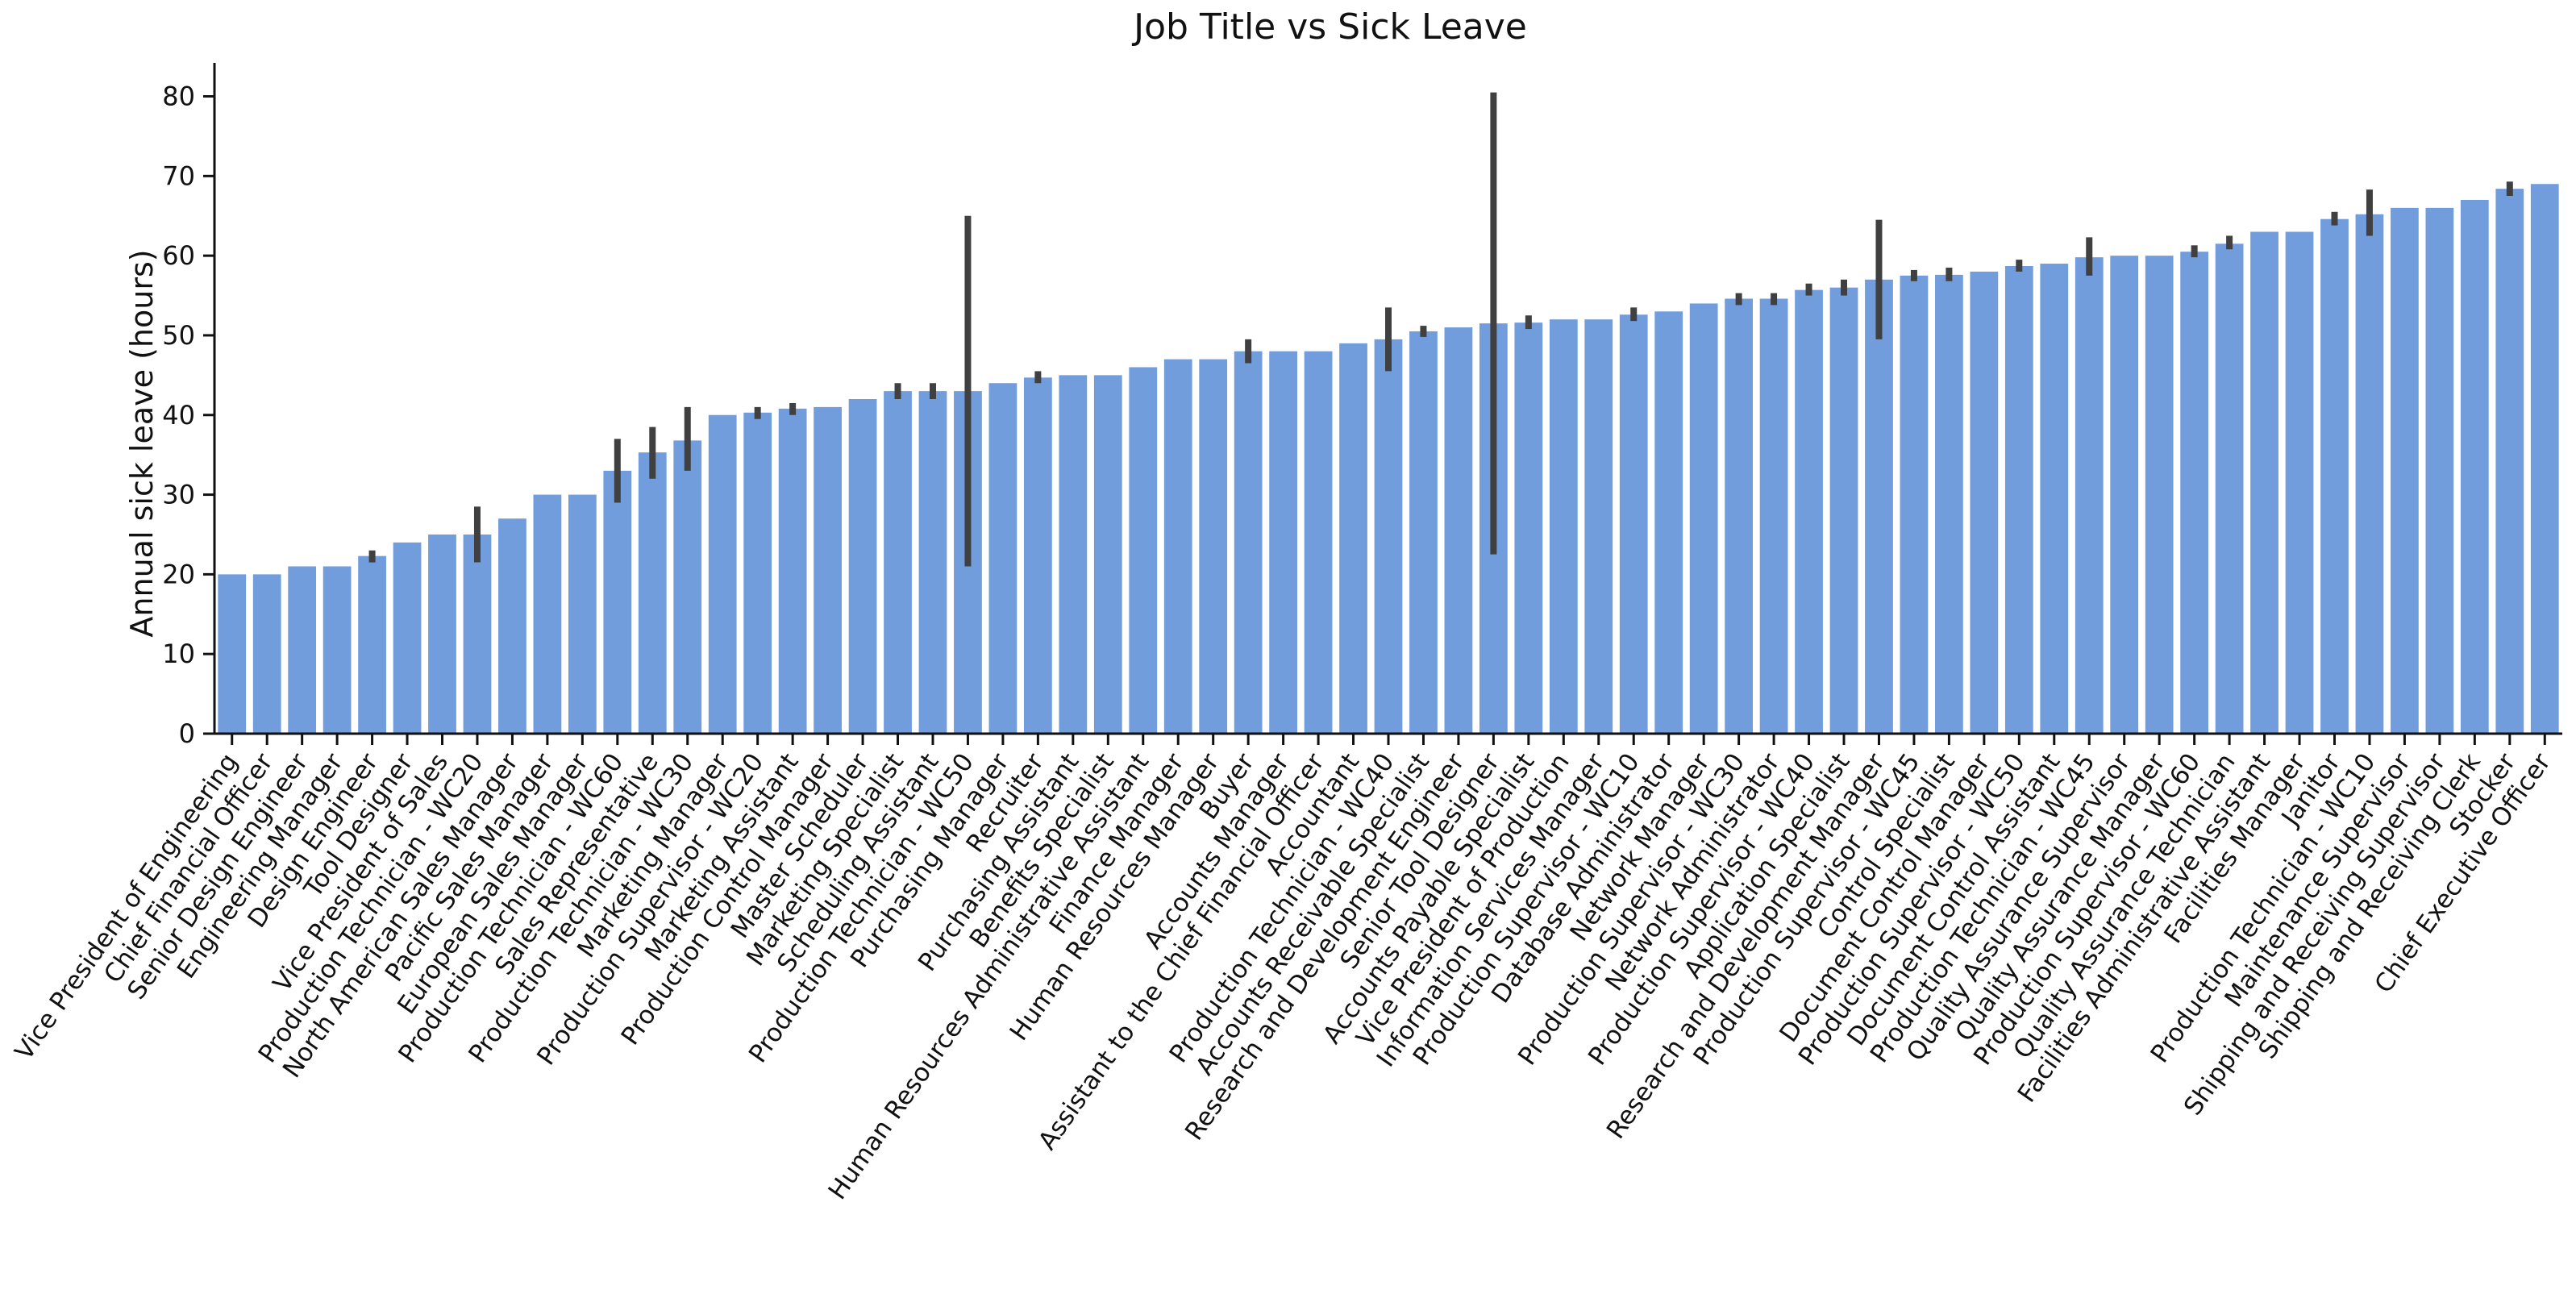  I want to click on y-axis-label: Annual sick leave (hours), so click(142, 443).